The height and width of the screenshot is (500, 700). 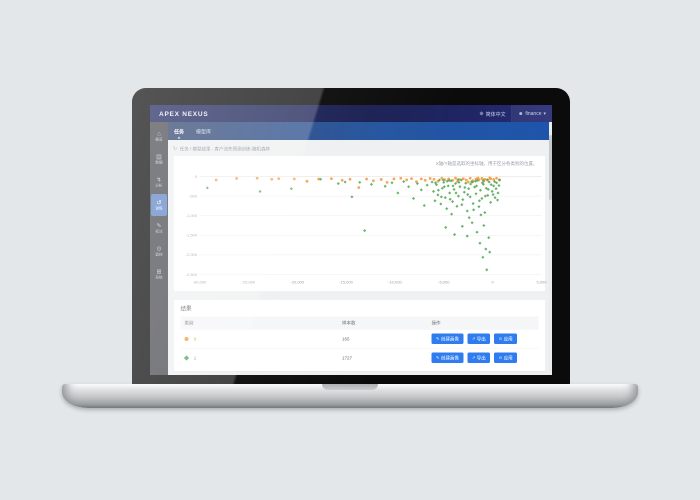 I want to click on sample-count: 165, so click(x=383, y=339).